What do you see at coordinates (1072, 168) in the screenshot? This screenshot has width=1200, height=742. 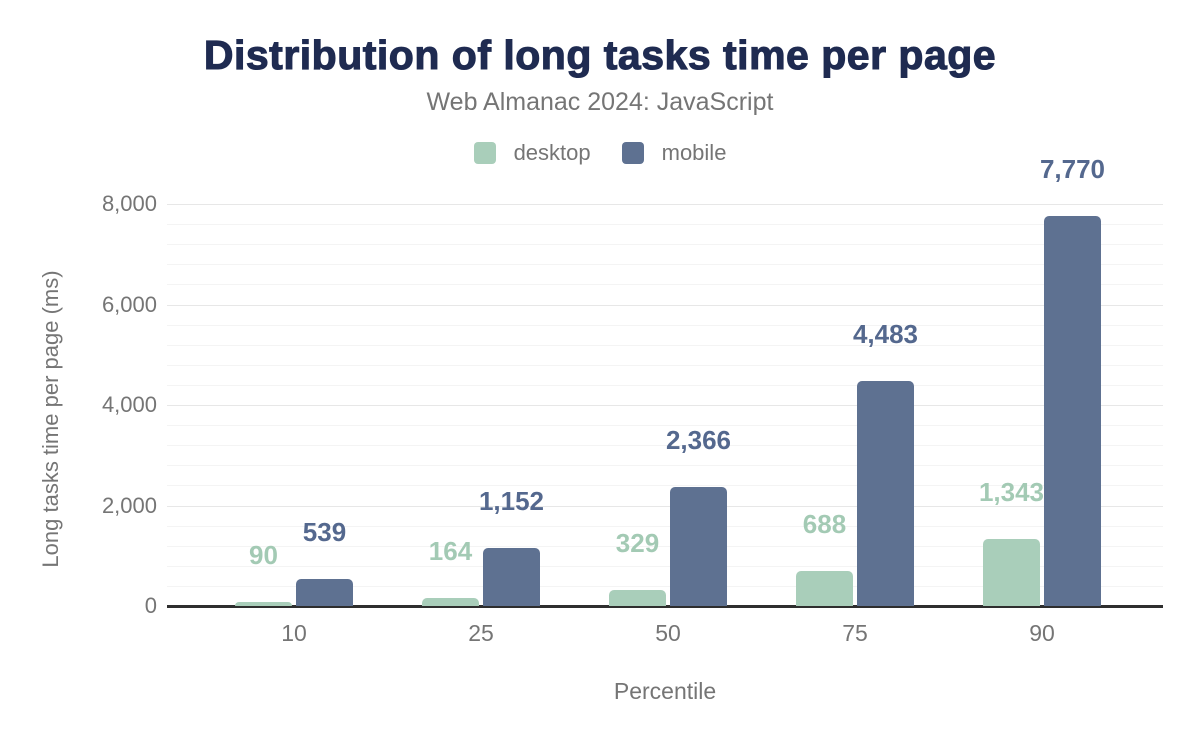 I see `mobile-value-label: 7,770` at bounding box center [1072, 168].